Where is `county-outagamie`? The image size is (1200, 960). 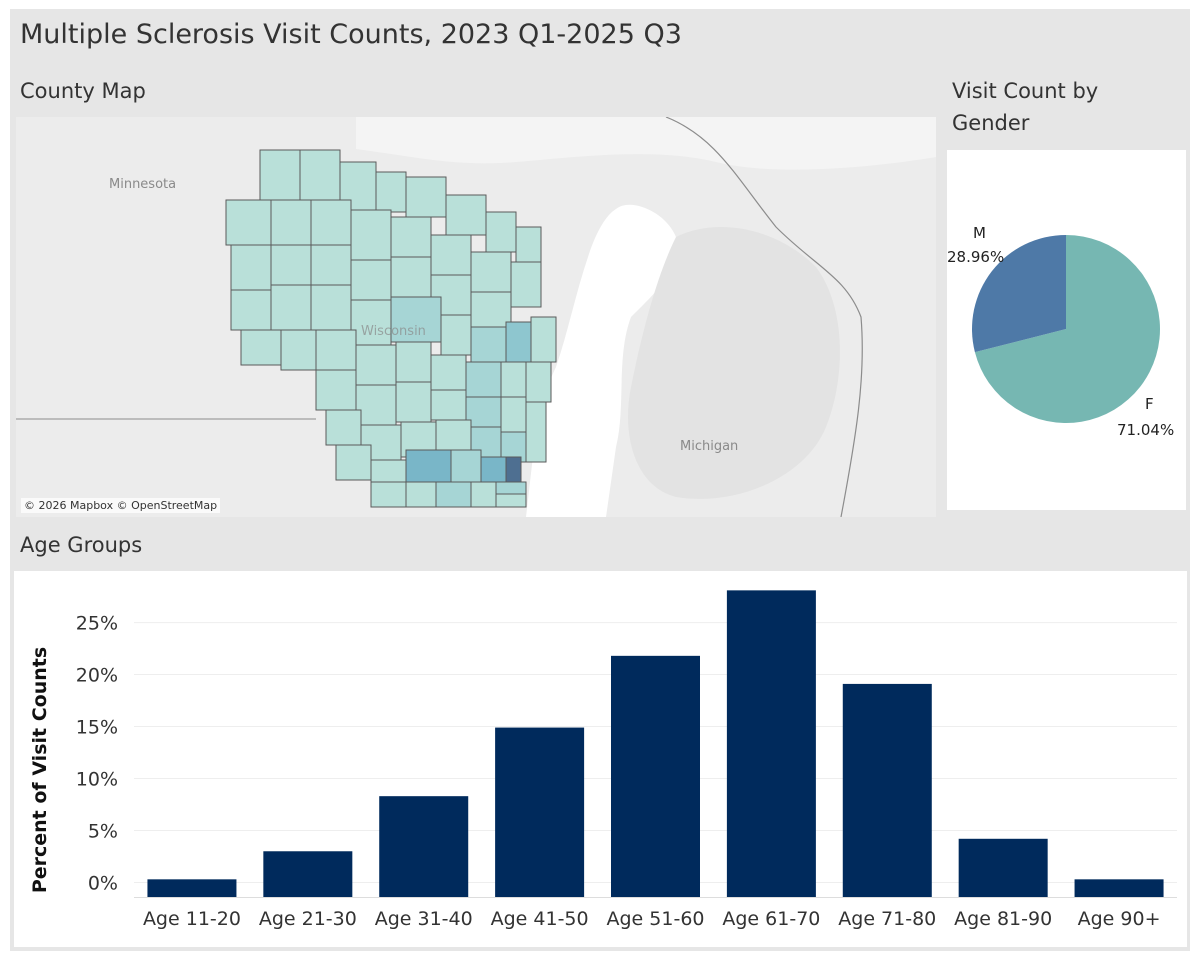
county-outagamie is located at coordinates (488, 344).